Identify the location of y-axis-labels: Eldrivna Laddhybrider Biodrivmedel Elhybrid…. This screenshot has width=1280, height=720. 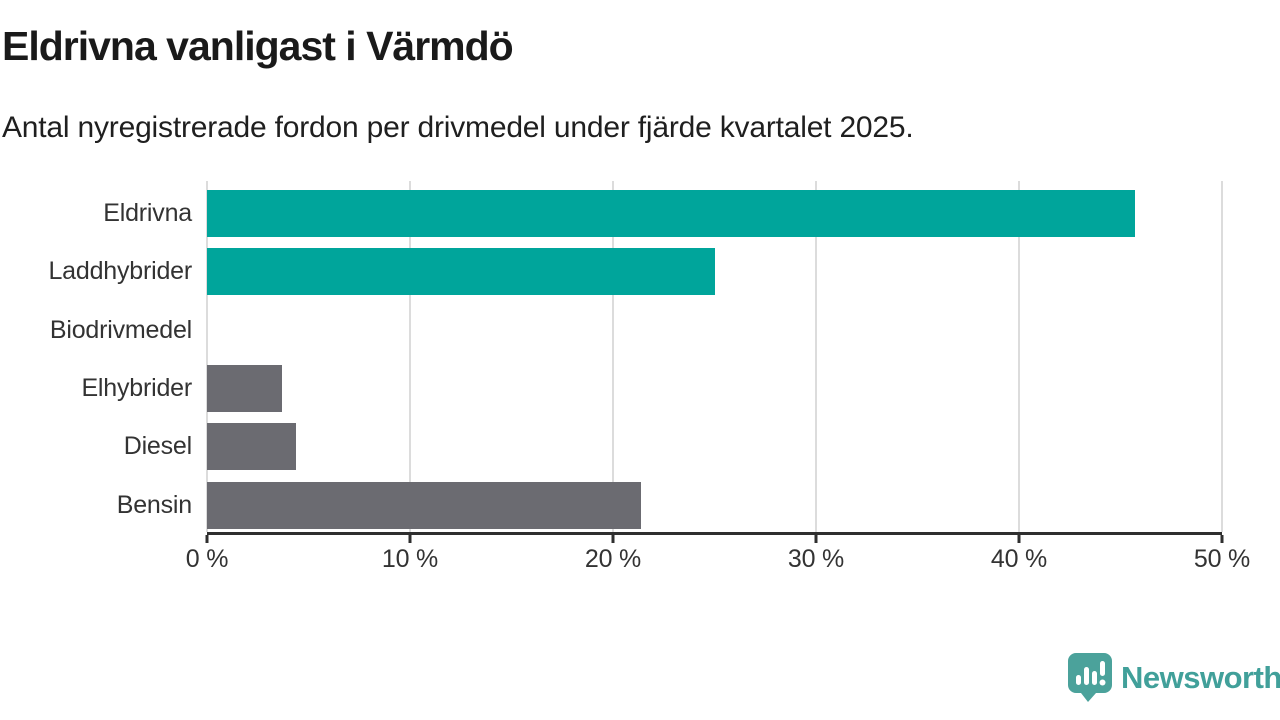
(96, 356).